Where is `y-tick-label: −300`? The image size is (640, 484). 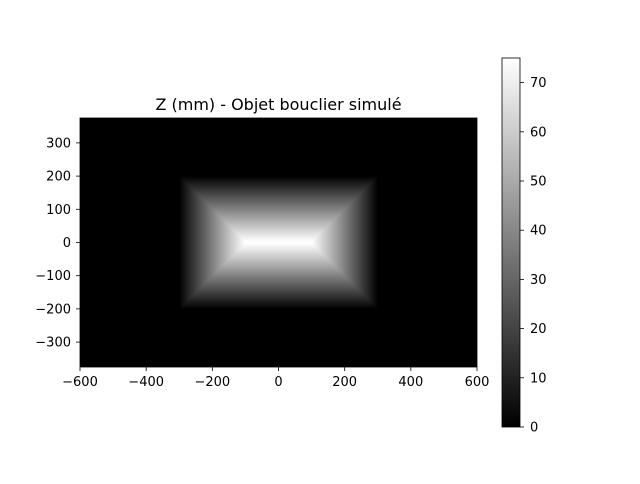 y-tick-label: −300 is located at coordinates (53, 343).